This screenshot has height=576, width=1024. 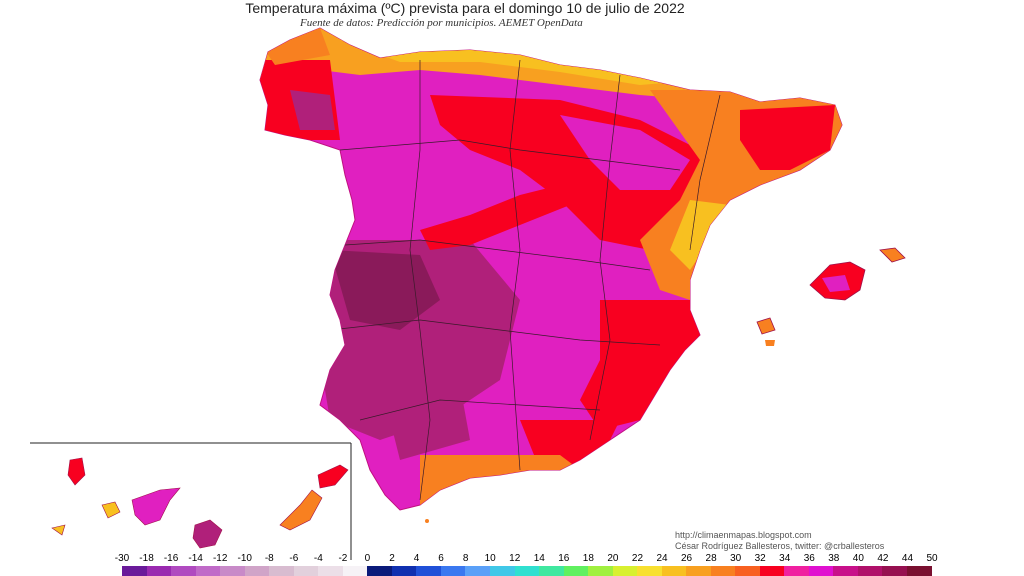 I want to click on legend-tick-label: -18, so click(x=146, y=558).